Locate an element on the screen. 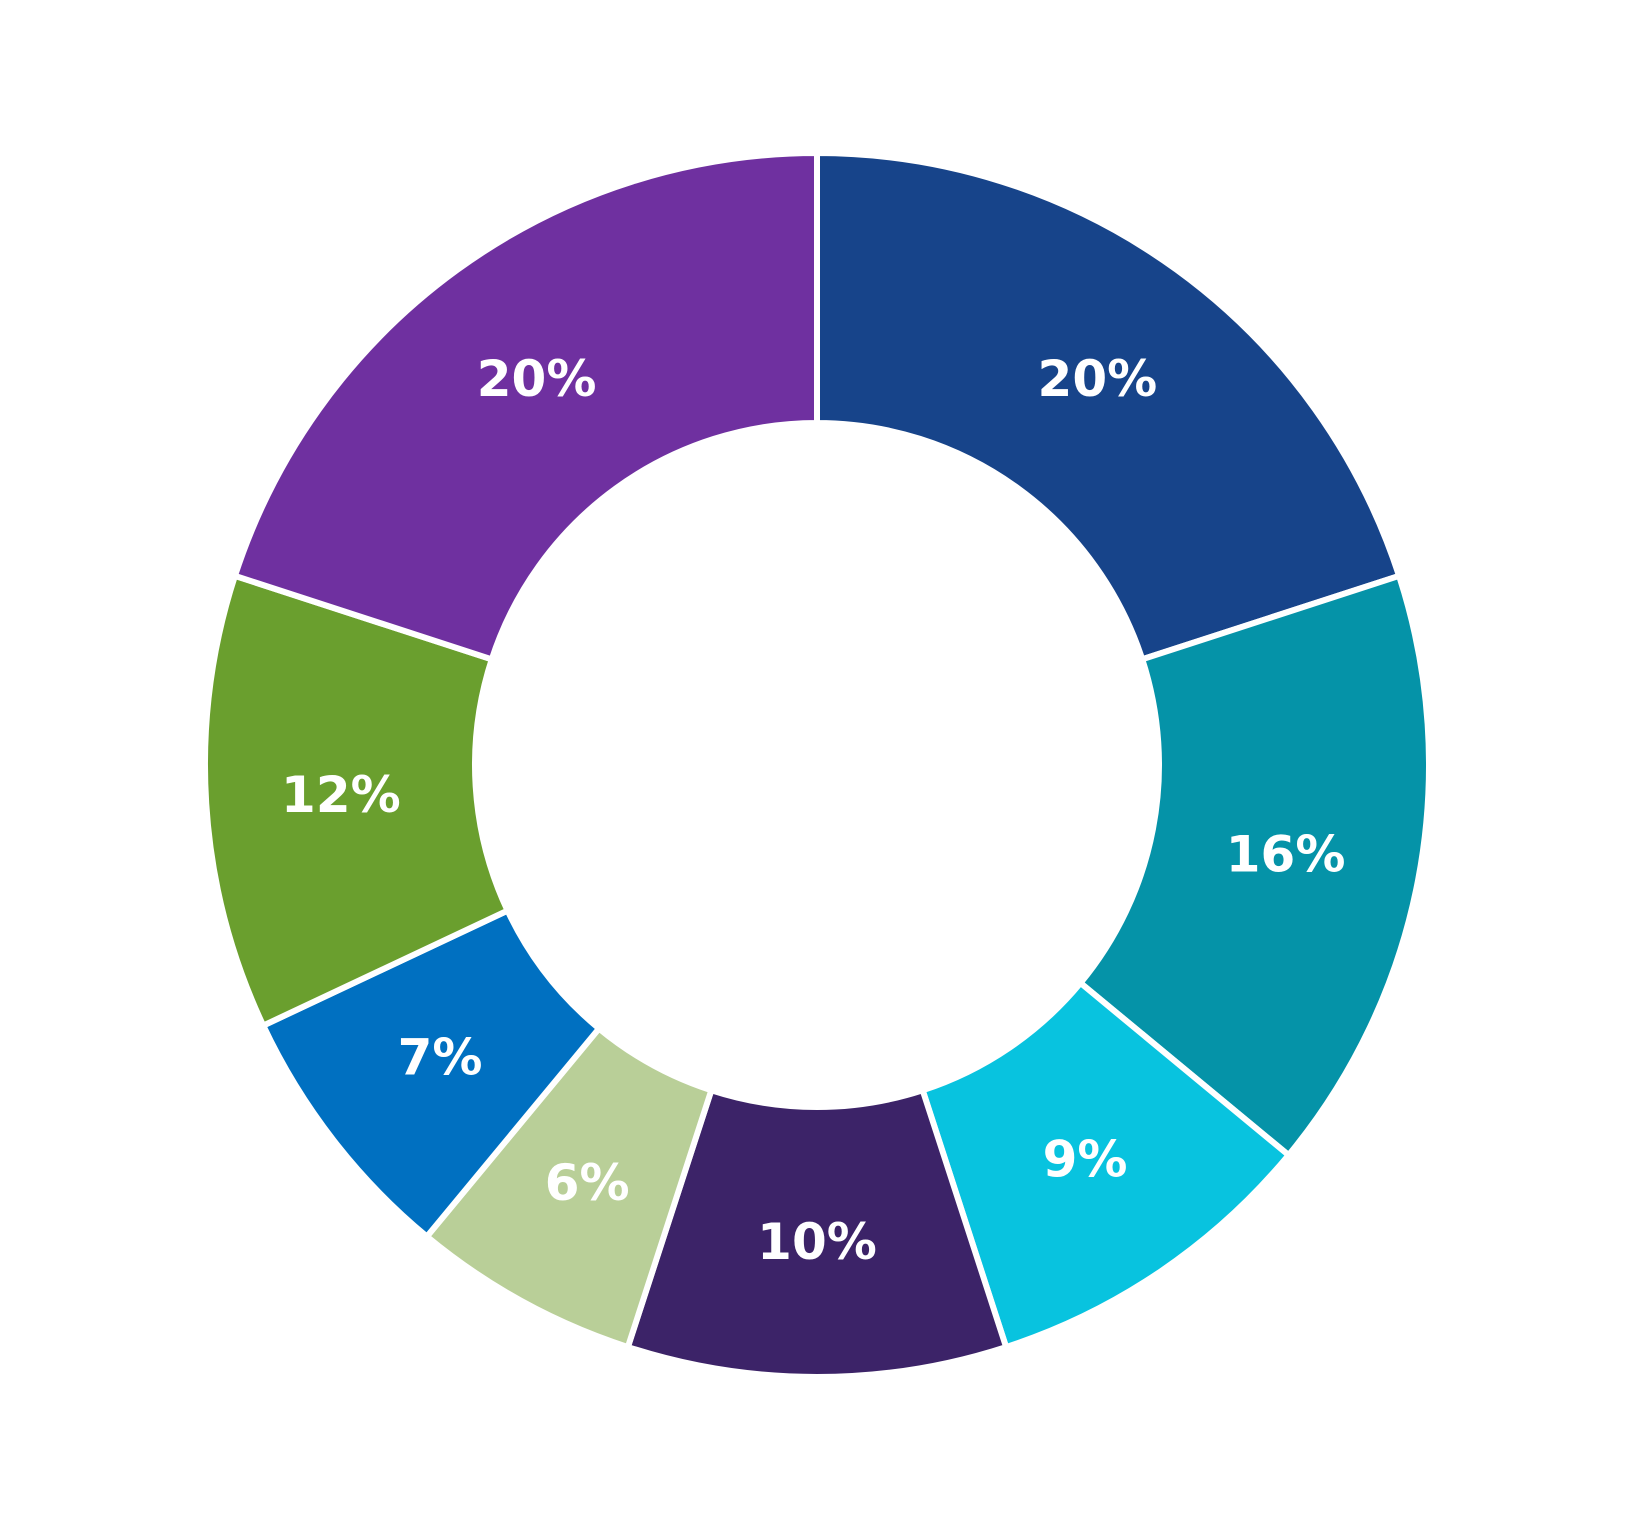 The height and width of the screenshot is (1524, 1632). slice-label-6: 7% is located at coordinates (440, 1057).